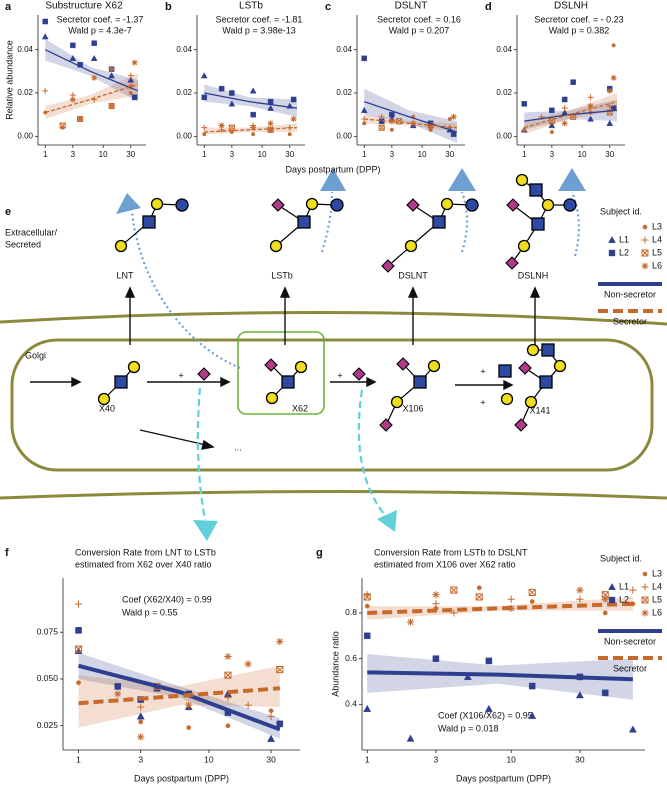  What do you see at coordinates (621, 558) in the screenshot?
I see `legend-title: Subject id.` at bounding box center [621, 558].